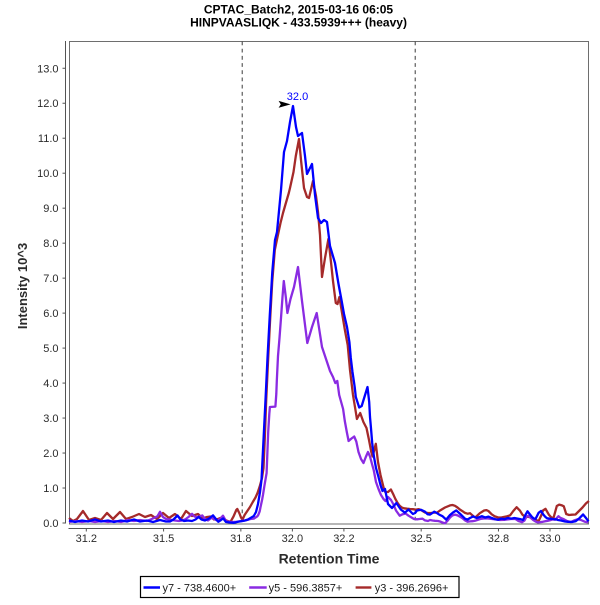 The width and height of the screenshot is (600, 605). What do you see at coordinates (50, 244) in the screenshot?
I see `svg-text: 8.0` at bounding box center [50, 244].